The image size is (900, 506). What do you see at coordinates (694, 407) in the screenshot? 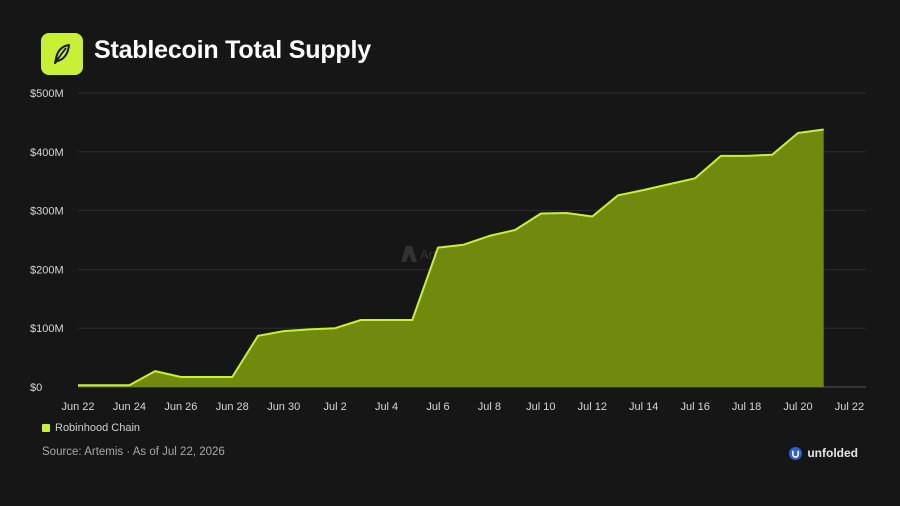
I see `x-tick-label: Jul 16` at bounding box center [694, 407].